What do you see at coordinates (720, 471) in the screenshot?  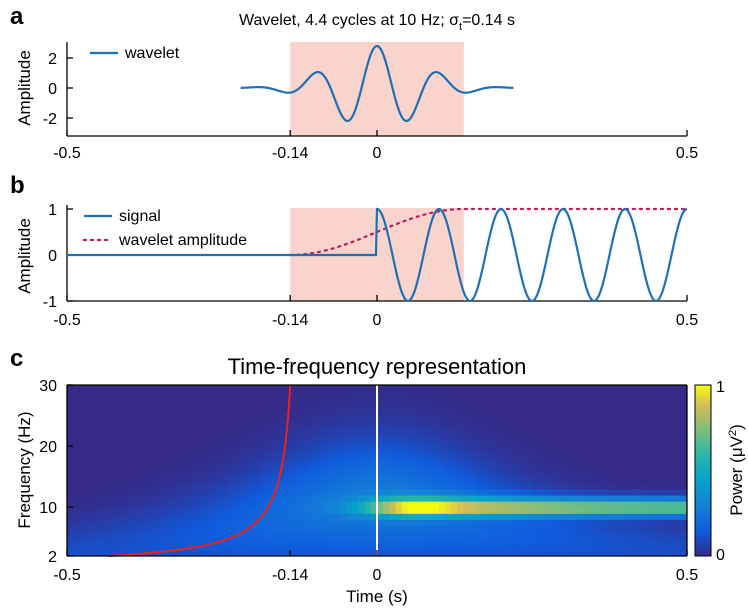 I see `colorbar: 1 0 Power (μV2)` at bounding box center [720, 471].